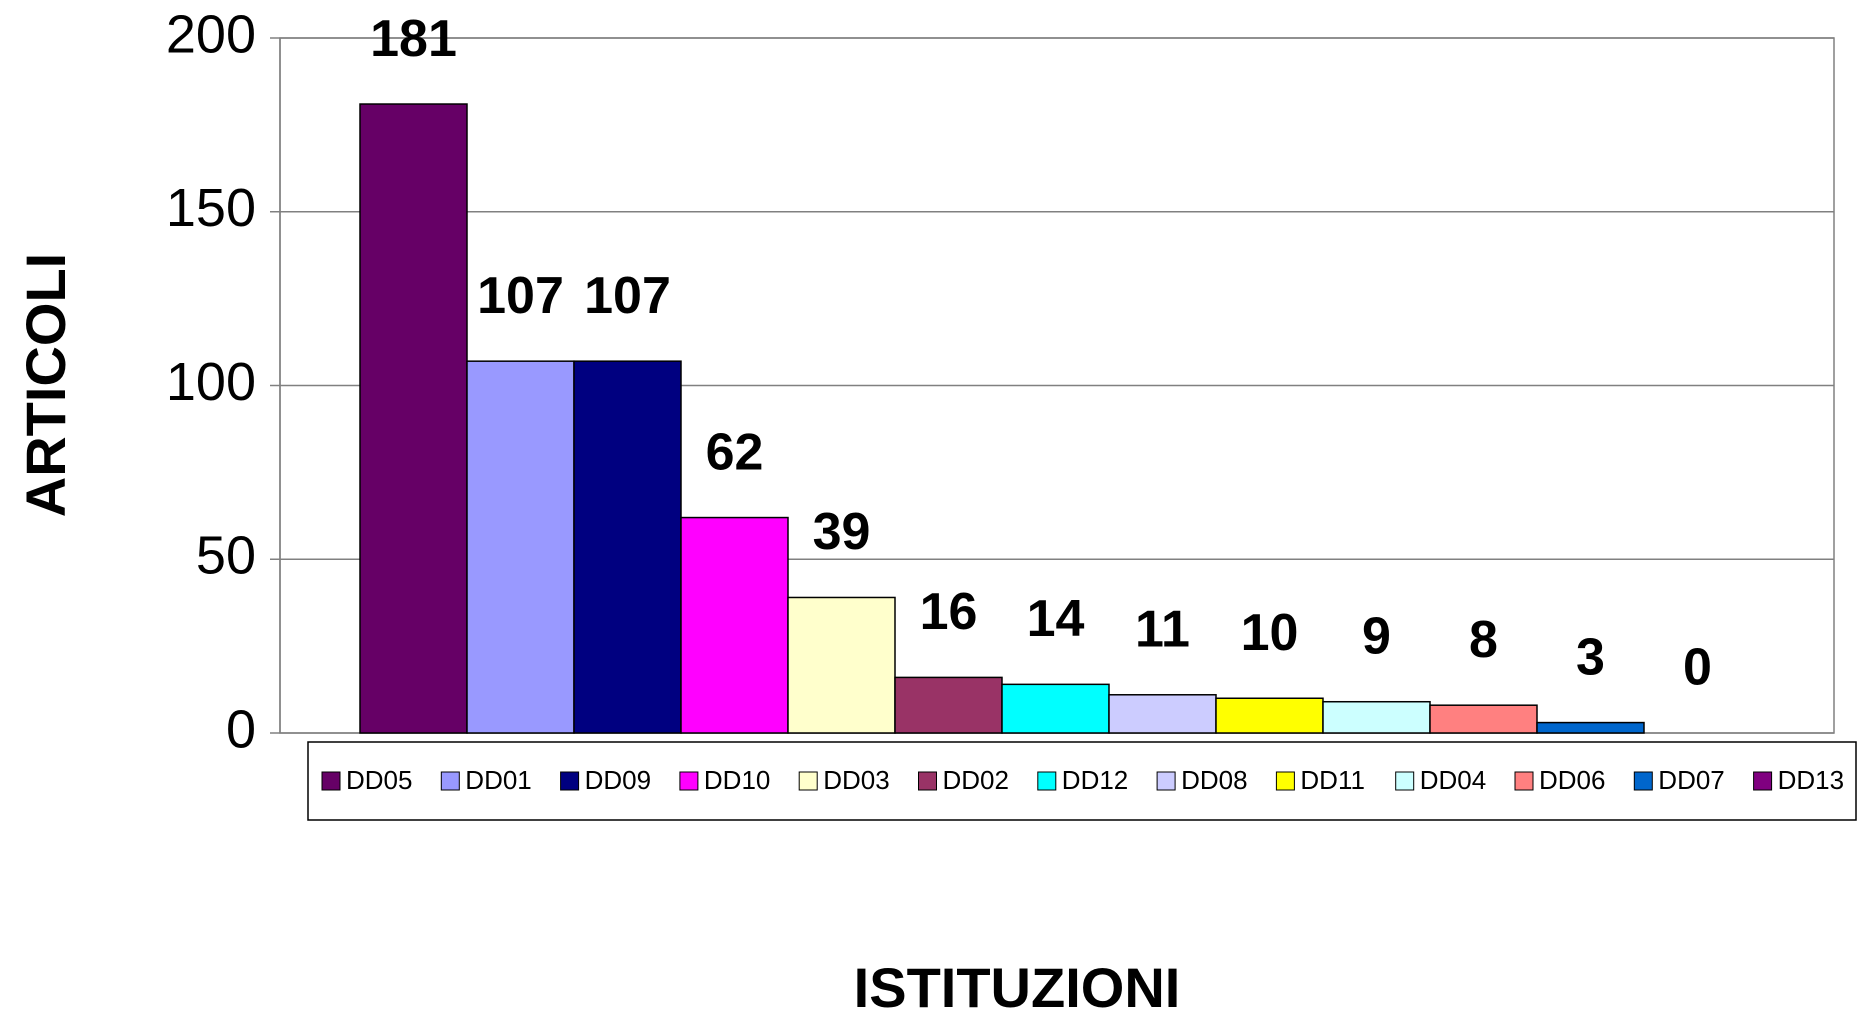 The height and width of the screenshot is (1020, 1858). I want to click on data-label: 10, so click(1270, 633).